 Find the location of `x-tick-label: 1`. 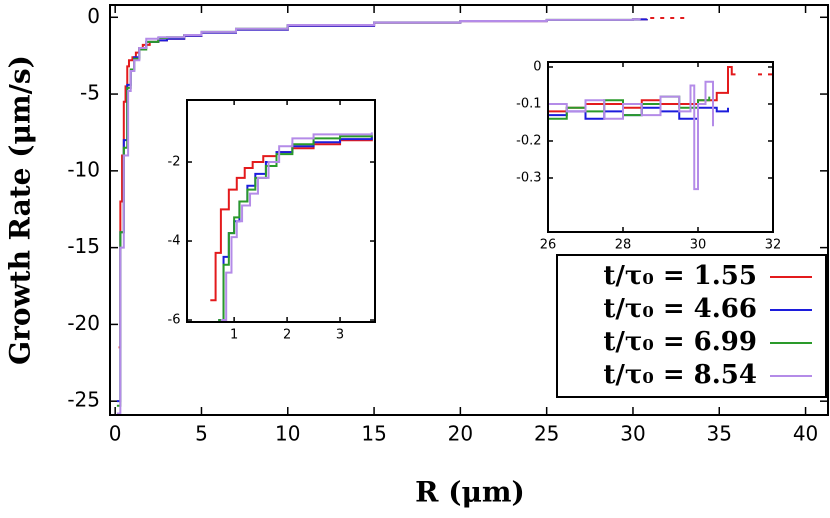

x-tick-label: 1 is located at coordinates (234, 335).